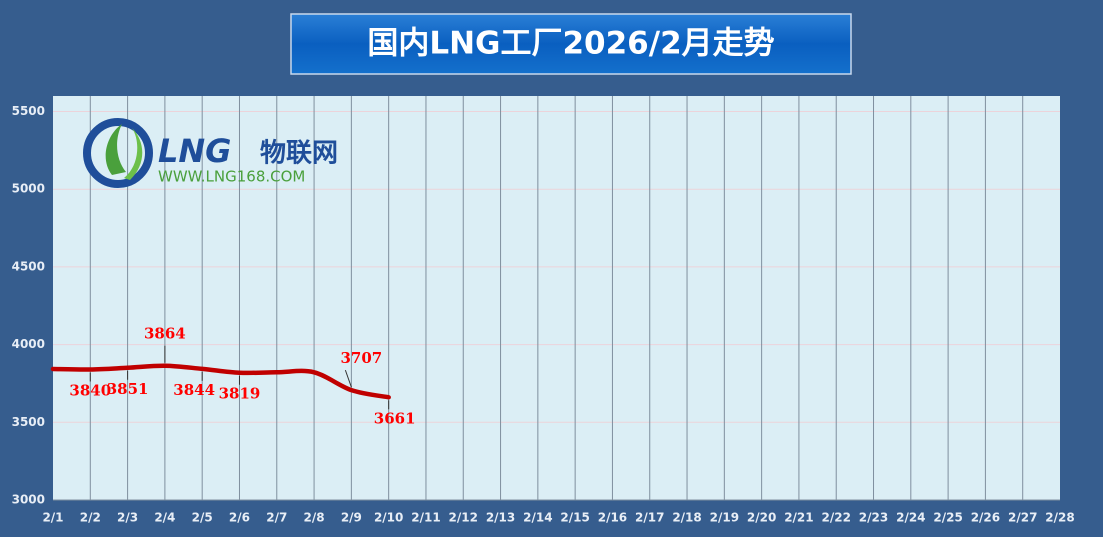 Image resolution: width=1103 pixels, height=537 pixels. I want to click on data-label: 3840, so click(90, 390).